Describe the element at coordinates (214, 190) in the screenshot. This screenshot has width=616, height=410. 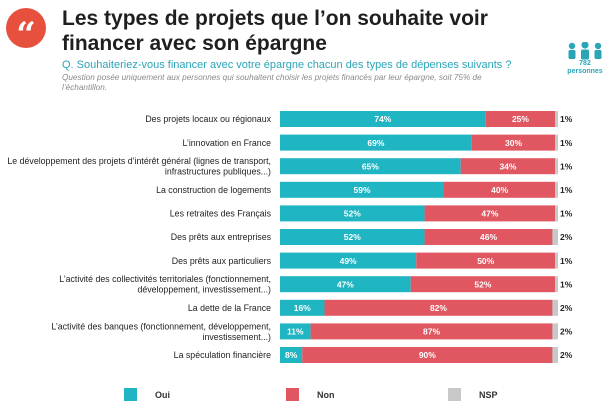
I see `category-label: La construction de logements` at that location.